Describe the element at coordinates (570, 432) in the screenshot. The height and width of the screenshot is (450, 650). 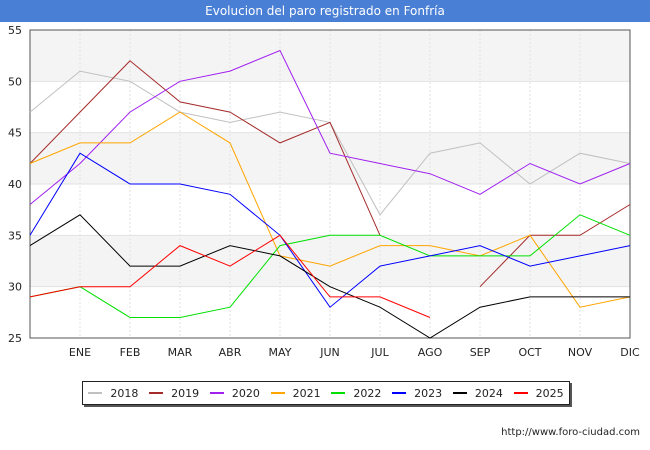
I see `source-url: http://www.foro-ciudad.com` at that location.